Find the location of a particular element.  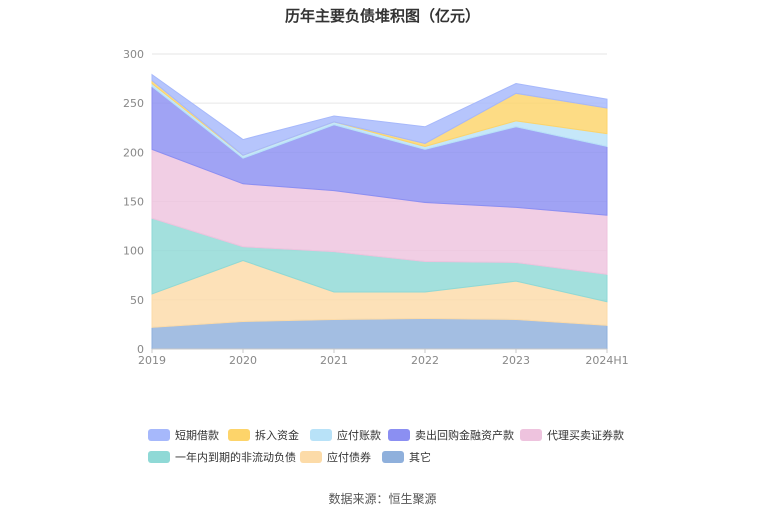

y-tick-label: 150 is located at coordinates (133, 202).